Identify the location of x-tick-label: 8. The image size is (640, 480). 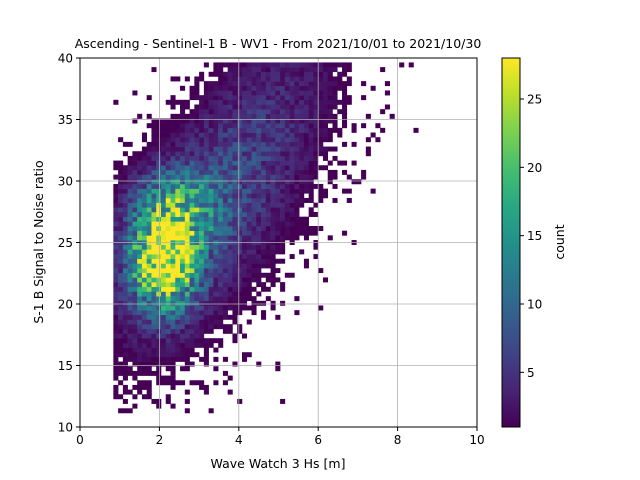
(398, 440).